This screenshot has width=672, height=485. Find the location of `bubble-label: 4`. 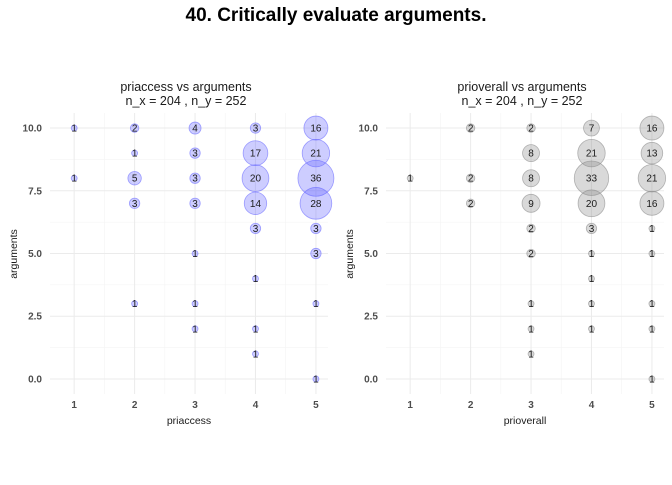

bubble-label: 4 is located at coordinates (195, 129).